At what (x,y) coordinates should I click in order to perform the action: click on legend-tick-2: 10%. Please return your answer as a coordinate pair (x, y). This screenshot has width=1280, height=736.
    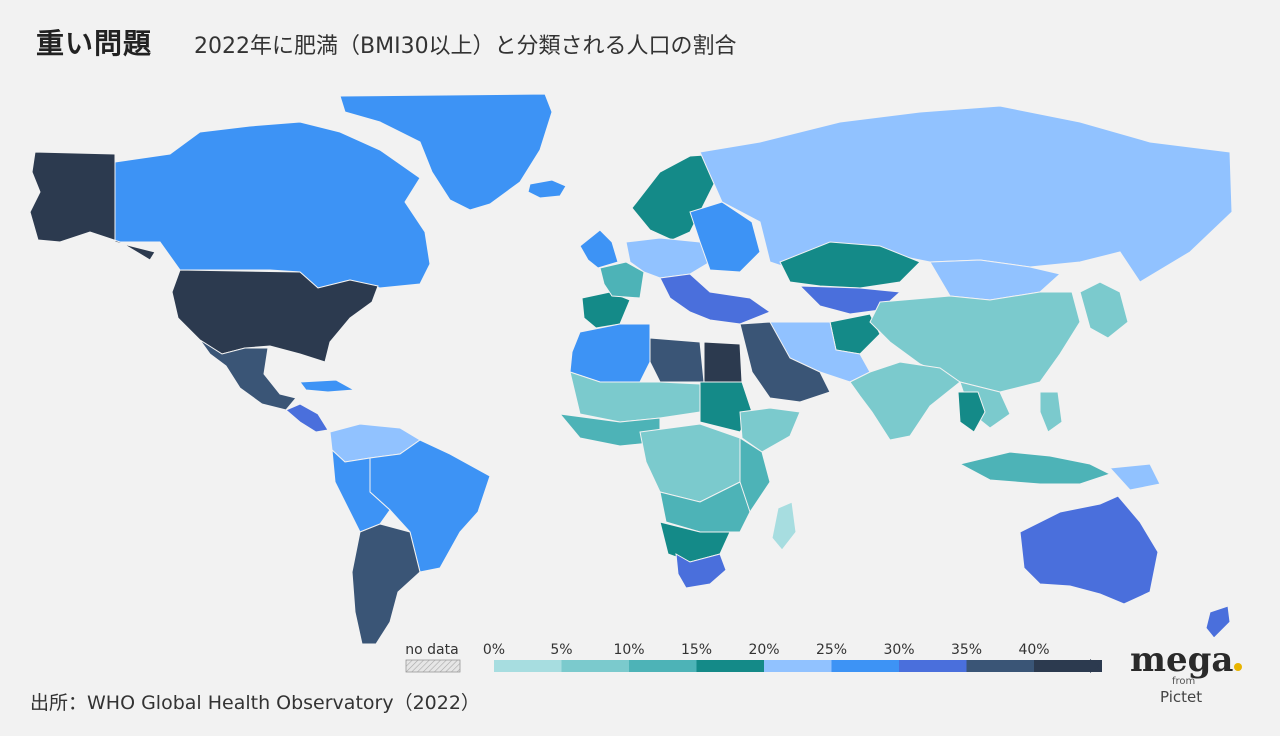
    Looking at the image, I should click on (628, 650).